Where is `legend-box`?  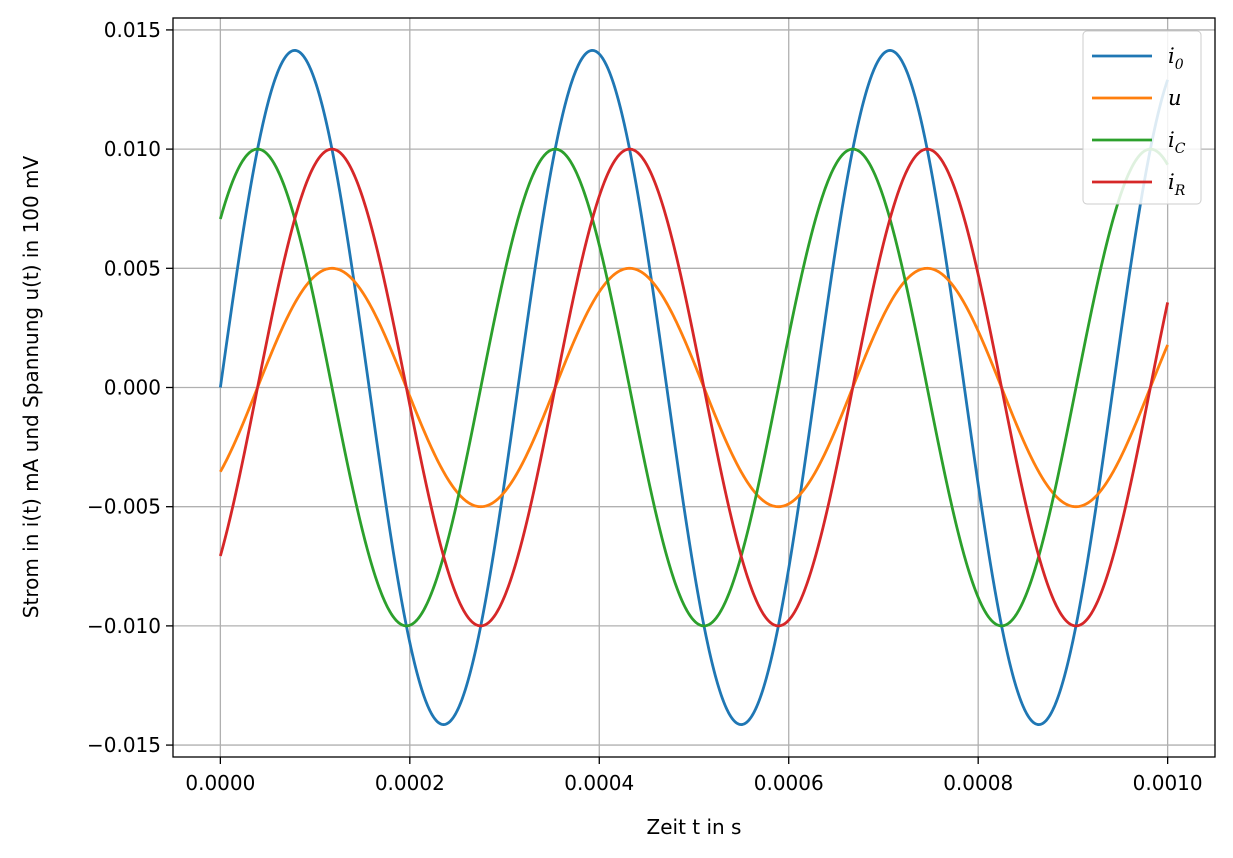
legend-box is located at coordinates (1142, 117).